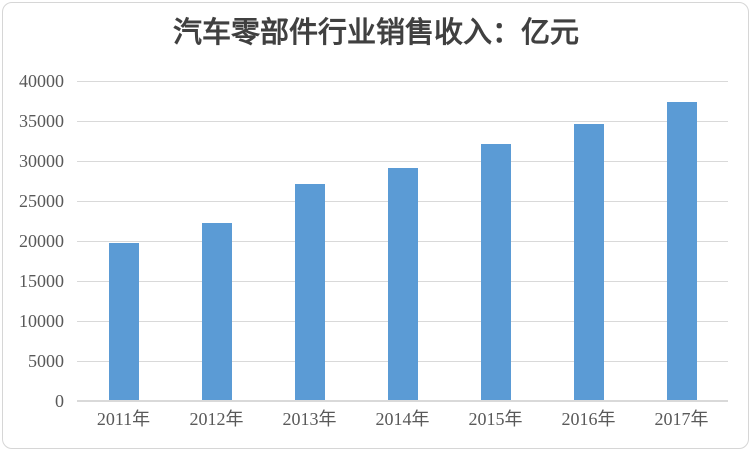 The image size is (752, 452). Describe the element at coordinates (216, 419) in the screenshot. I see `x-tick-label-2012年: 2012年` at that location.